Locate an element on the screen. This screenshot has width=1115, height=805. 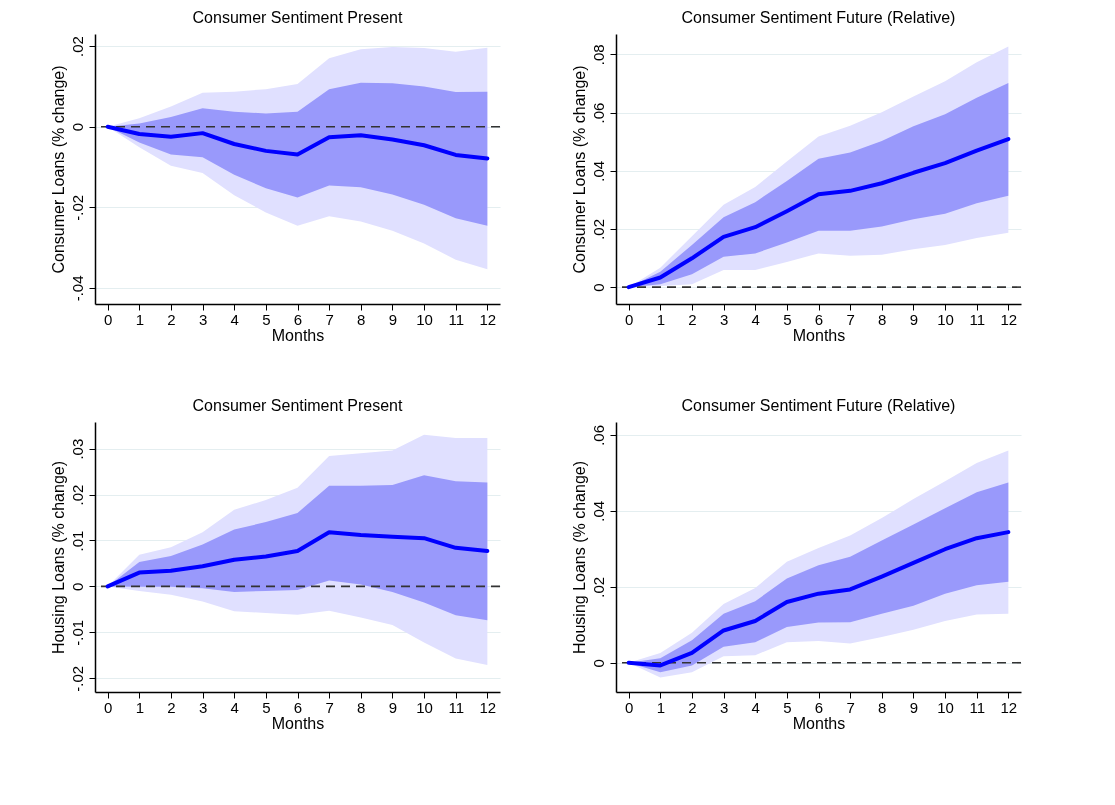
y-tick-label: -.01 is located at coordinates (77, 632).